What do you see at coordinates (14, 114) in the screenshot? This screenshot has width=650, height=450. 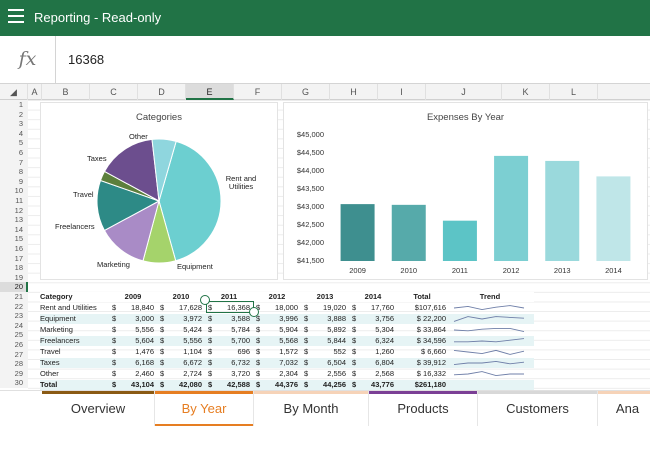 I see `row-header-2: 2` at bounding box center [14, 114].